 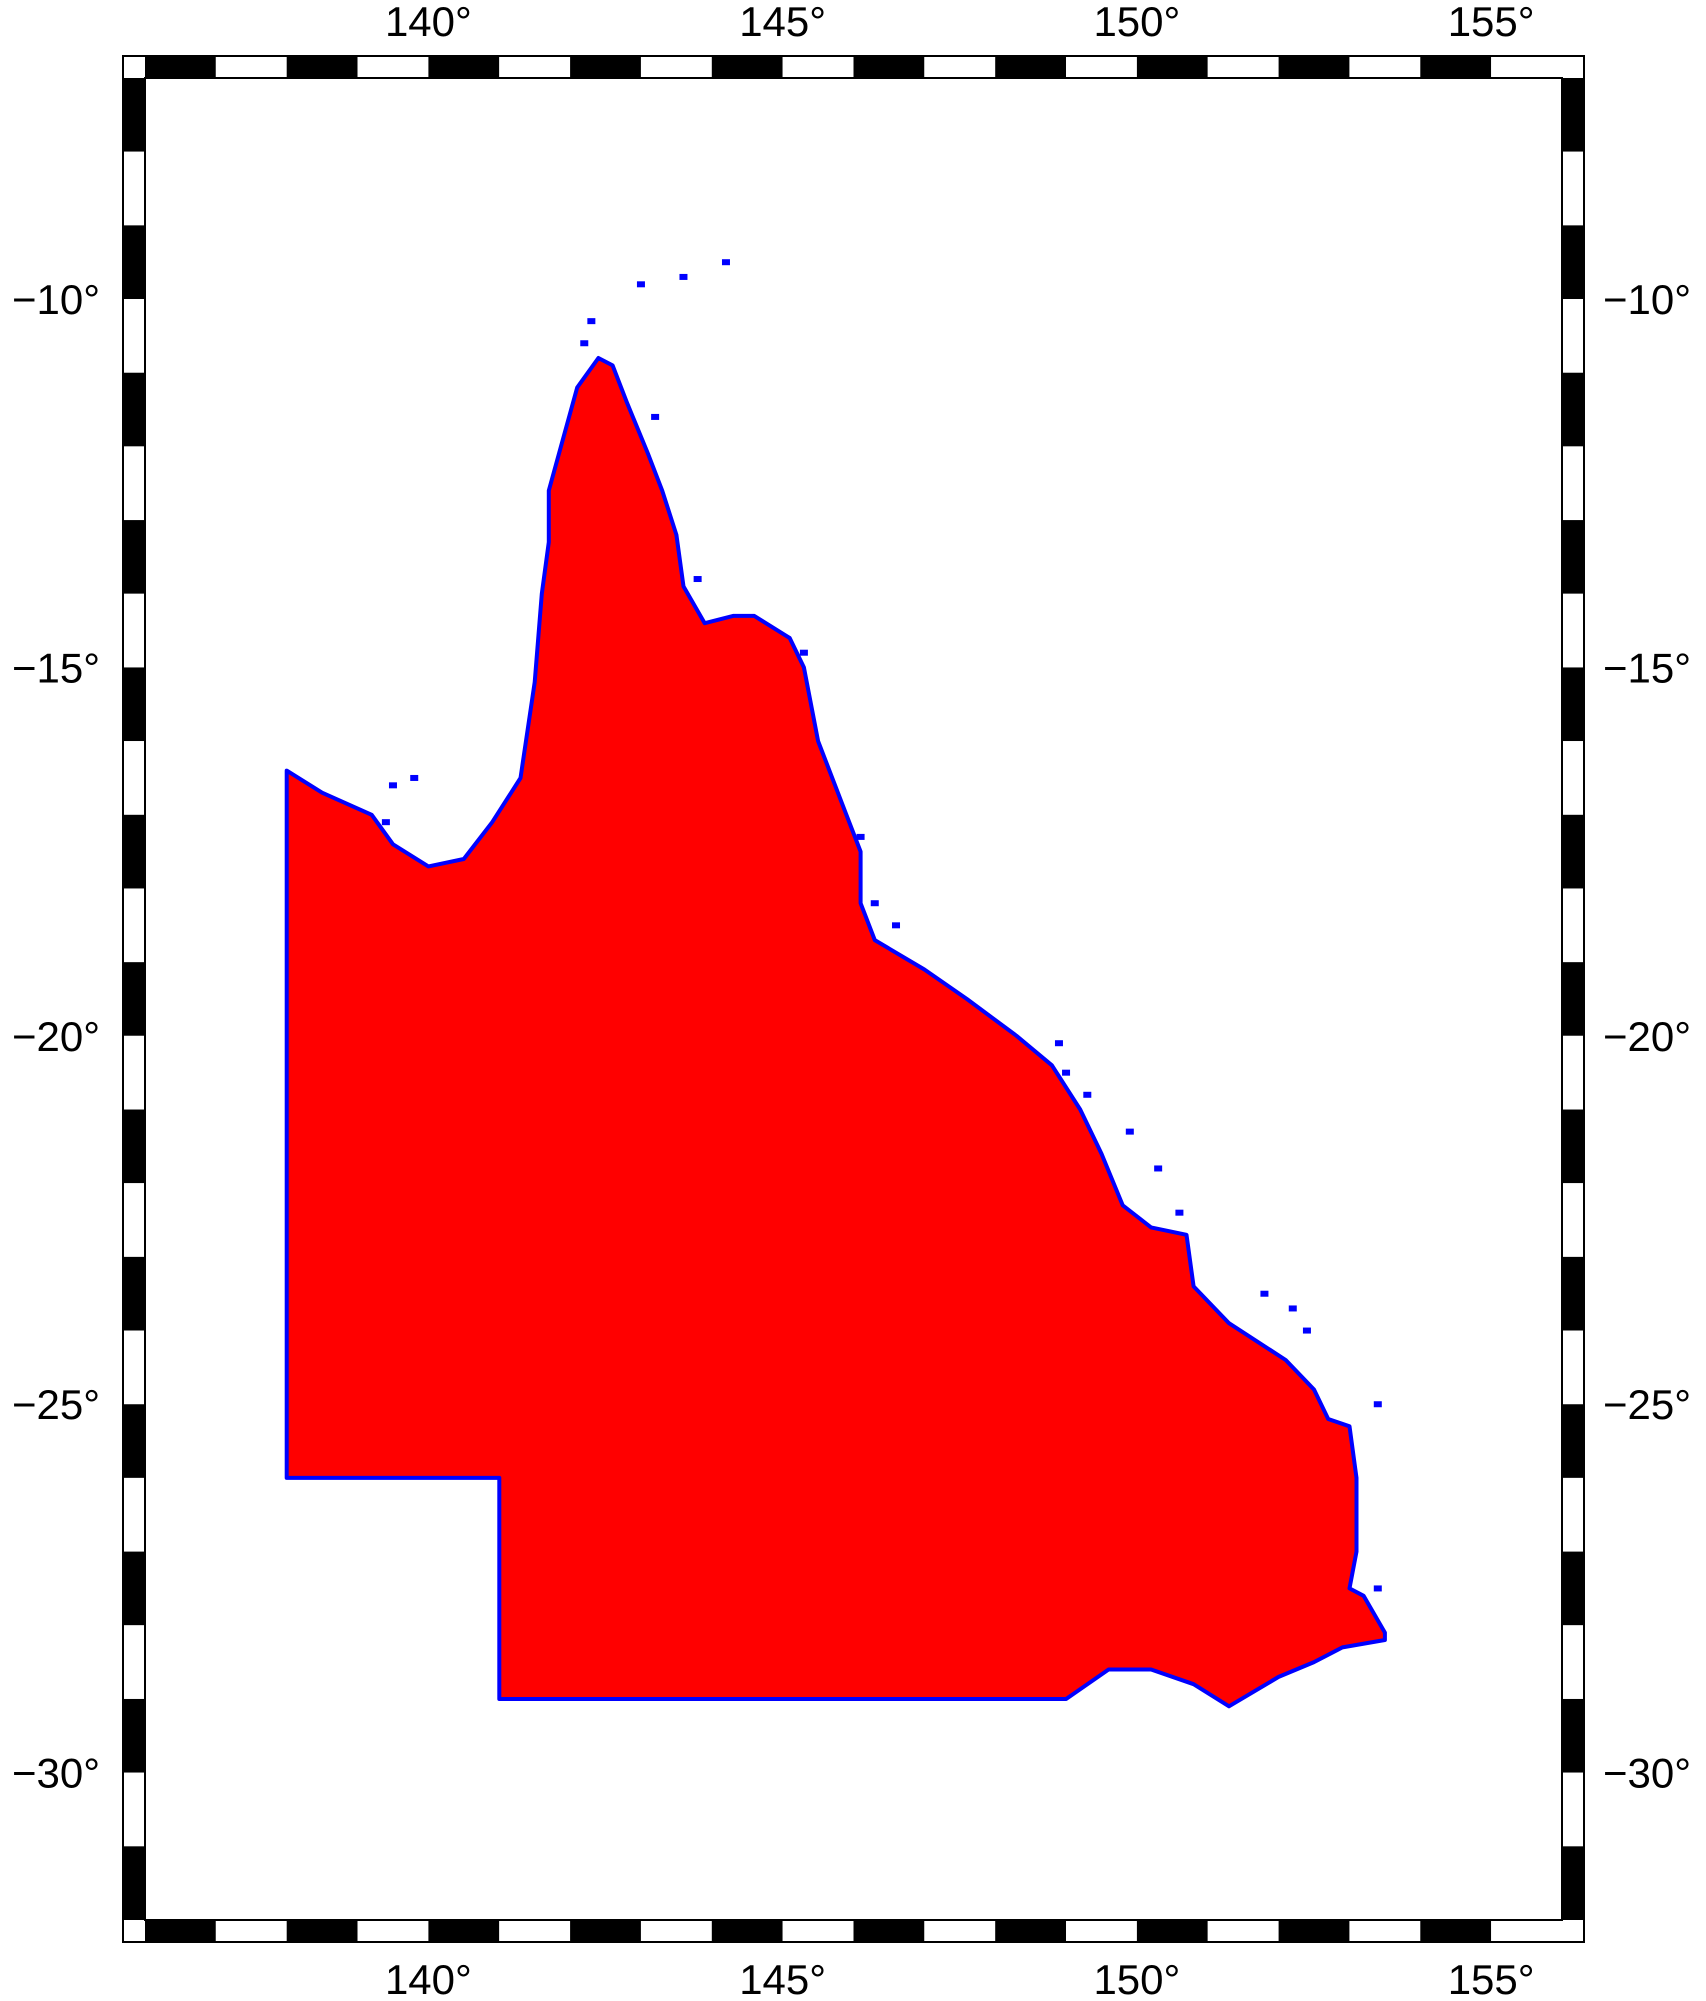 What do you see at coordinates (1491, 22) in the screenshot?
I see `lon-tick-label-top: 155°` at bounding box center [1491, 22].